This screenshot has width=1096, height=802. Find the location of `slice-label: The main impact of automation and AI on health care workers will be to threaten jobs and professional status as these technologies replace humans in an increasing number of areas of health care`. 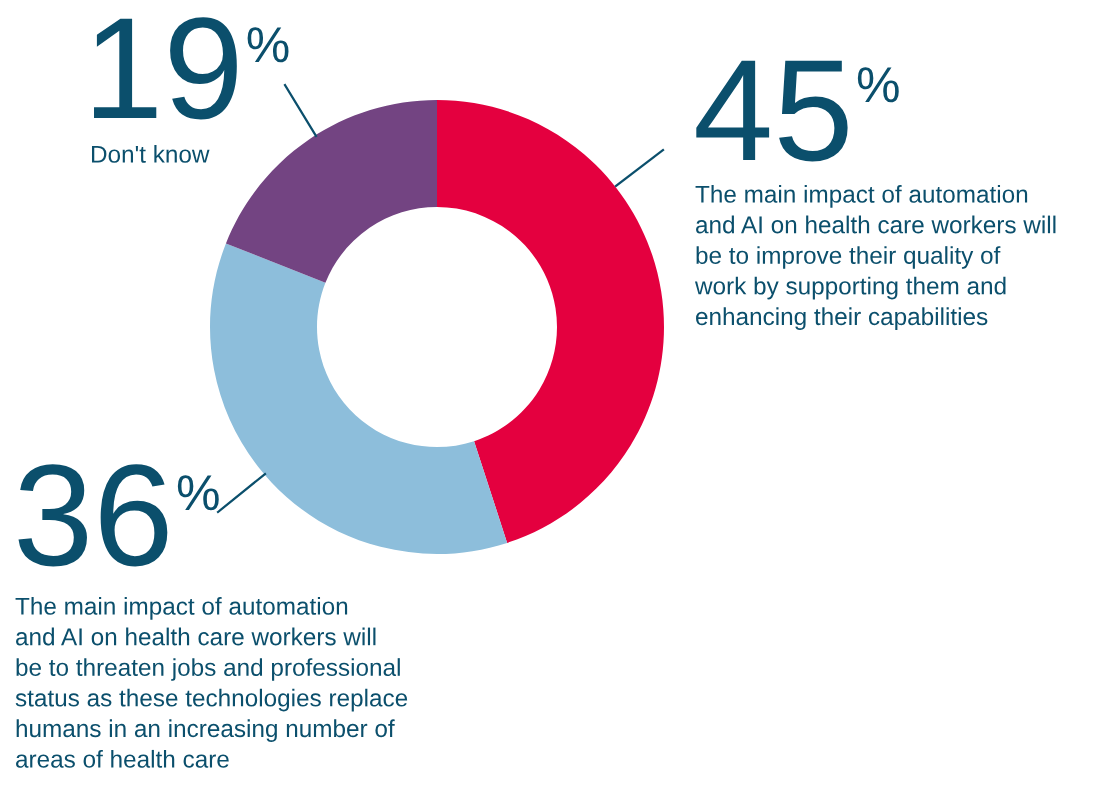

slice-label: The main impact of automation and AI on health care workers will be to threaten jobs and professional status as these technologies replace humans in an increasing number of areas of health care is located at coordinates (211, 682).